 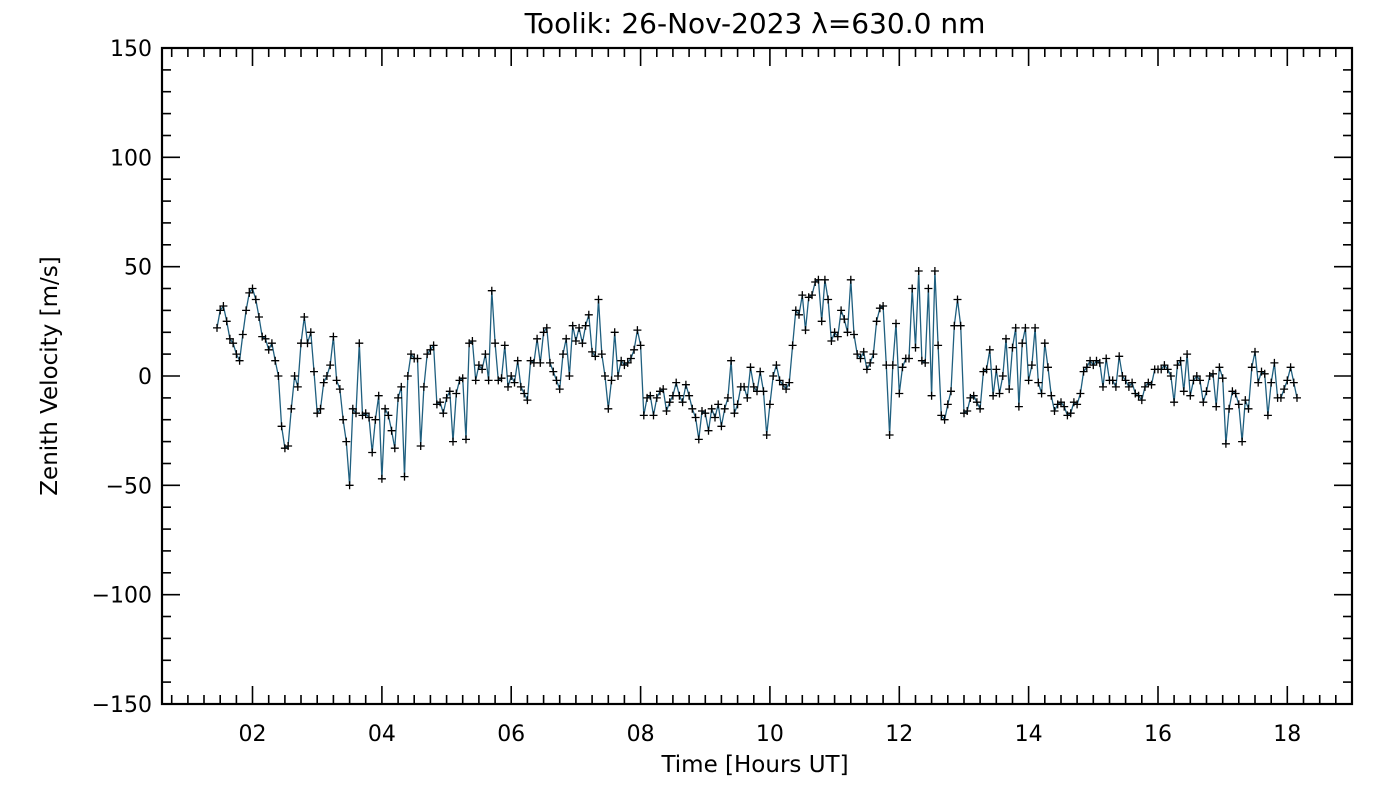 What do you see at coordinates (511, 734) in the screenshot?
I see `x-tick-label: 06` at bounding box center [511, 734].